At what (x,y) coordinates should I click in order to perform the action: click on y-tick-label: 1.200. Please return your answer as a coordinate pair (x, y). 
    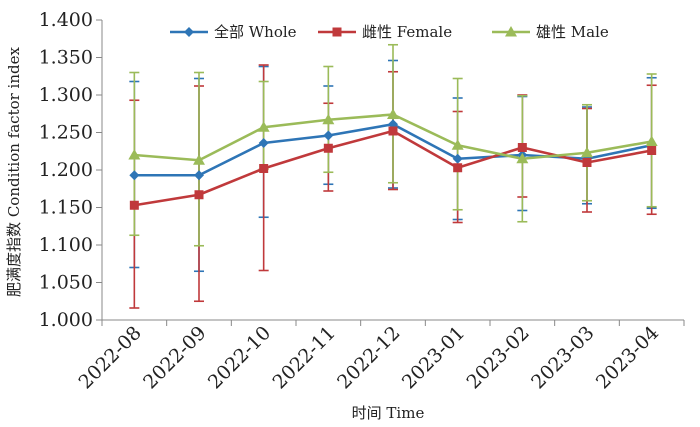
    Looking at the image, I should click on (66, 170).